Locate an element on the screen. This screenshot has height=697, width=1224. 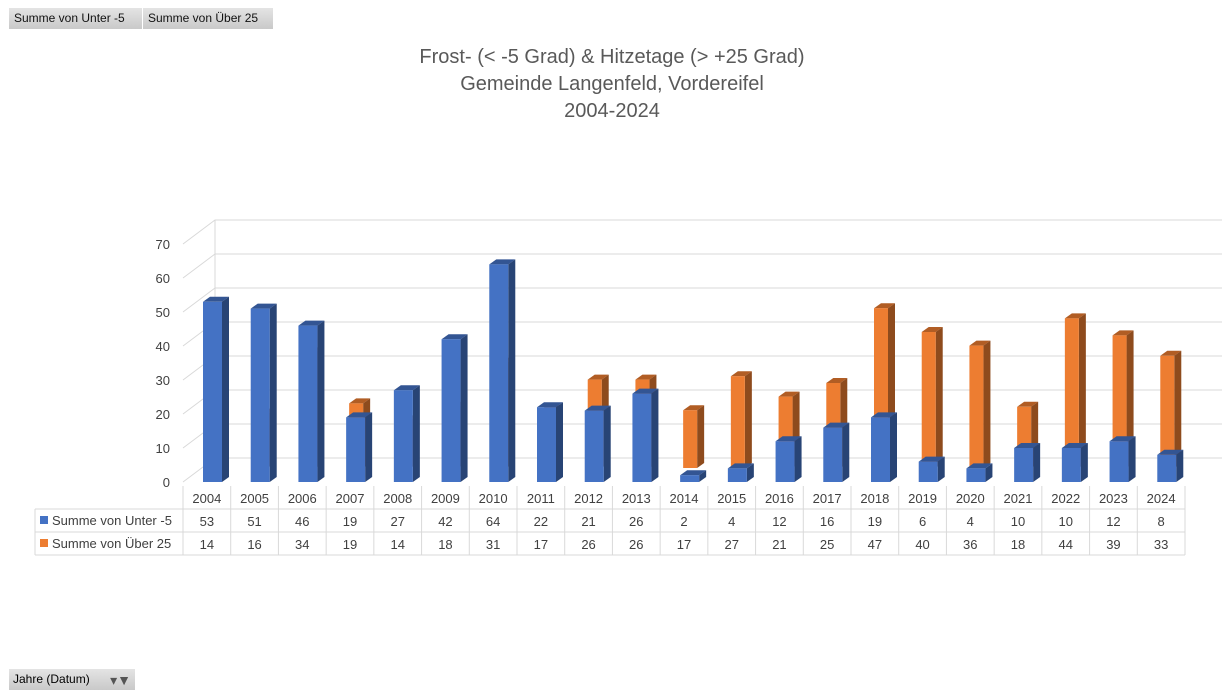
table-value: 44 is located at coordinates (1065, 544).